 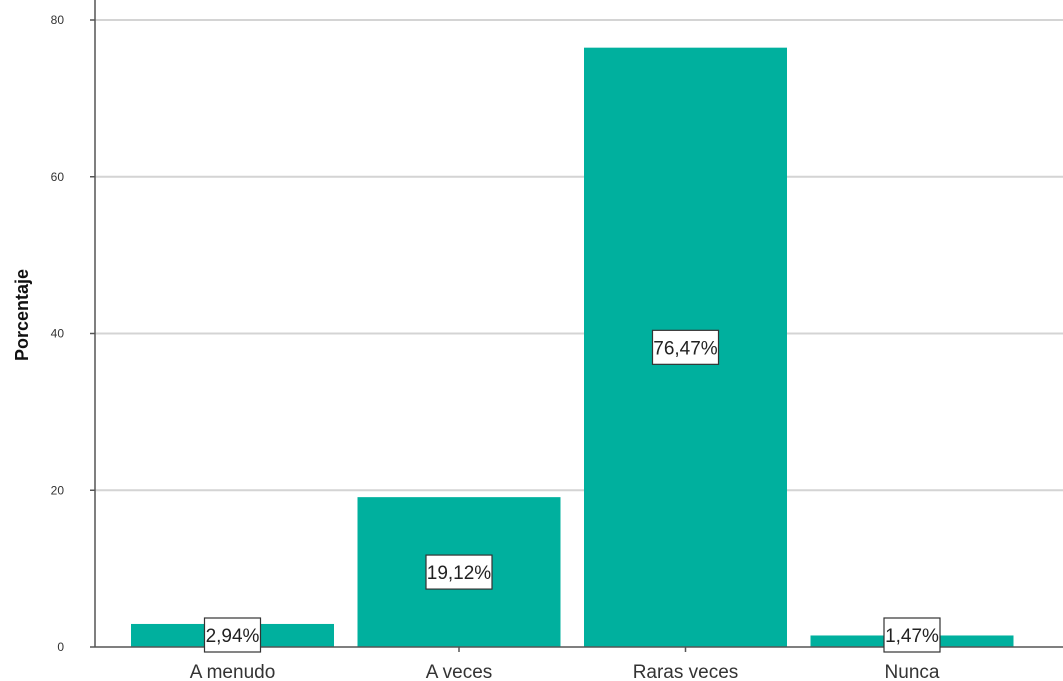 I want to click on x-category-label: Raras veces, so click(x=686, y=671).